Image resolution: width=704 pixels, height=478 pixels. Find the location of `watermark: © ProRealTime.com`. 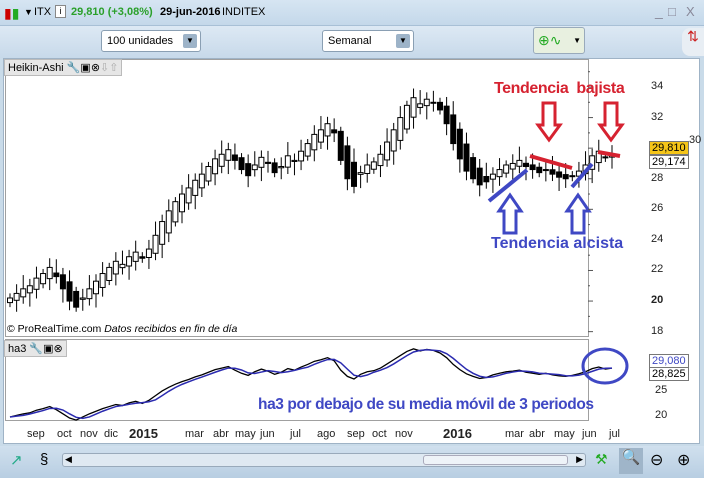

watermark: © ProRealTime.com is located at coordinates (54, 329).